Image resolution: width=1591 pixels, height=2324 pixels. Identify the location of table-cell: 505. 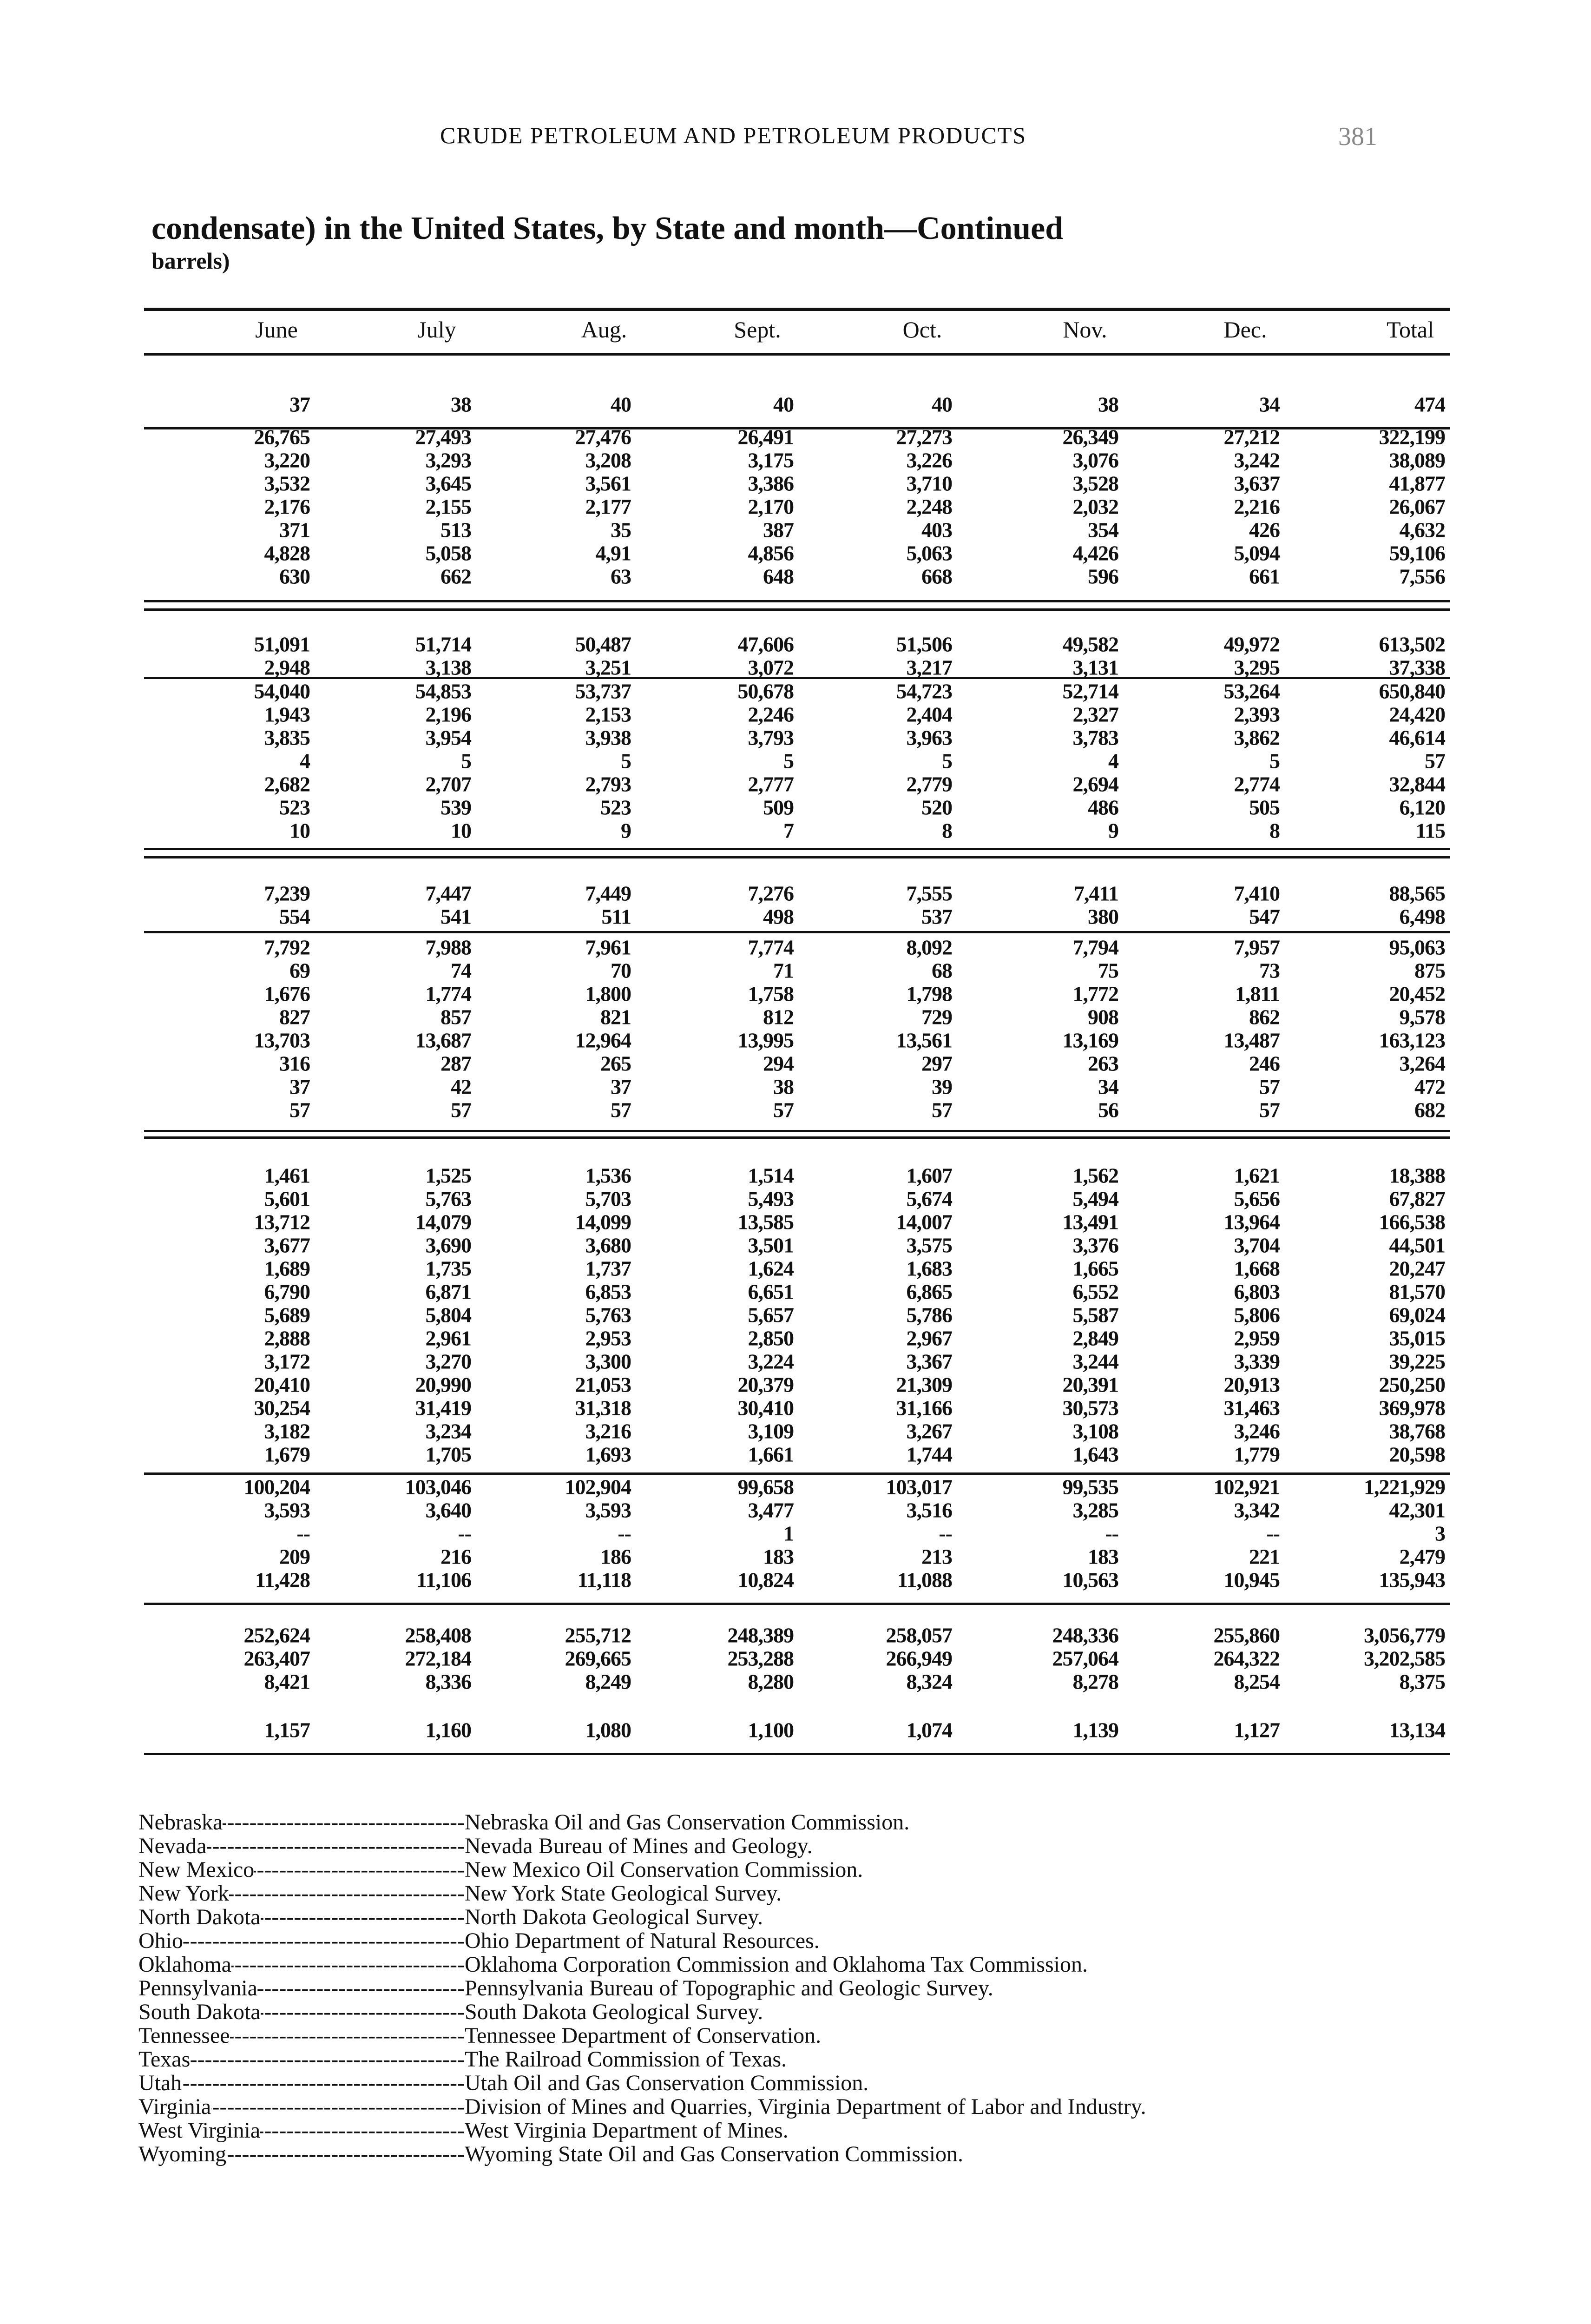
(1264, 807).